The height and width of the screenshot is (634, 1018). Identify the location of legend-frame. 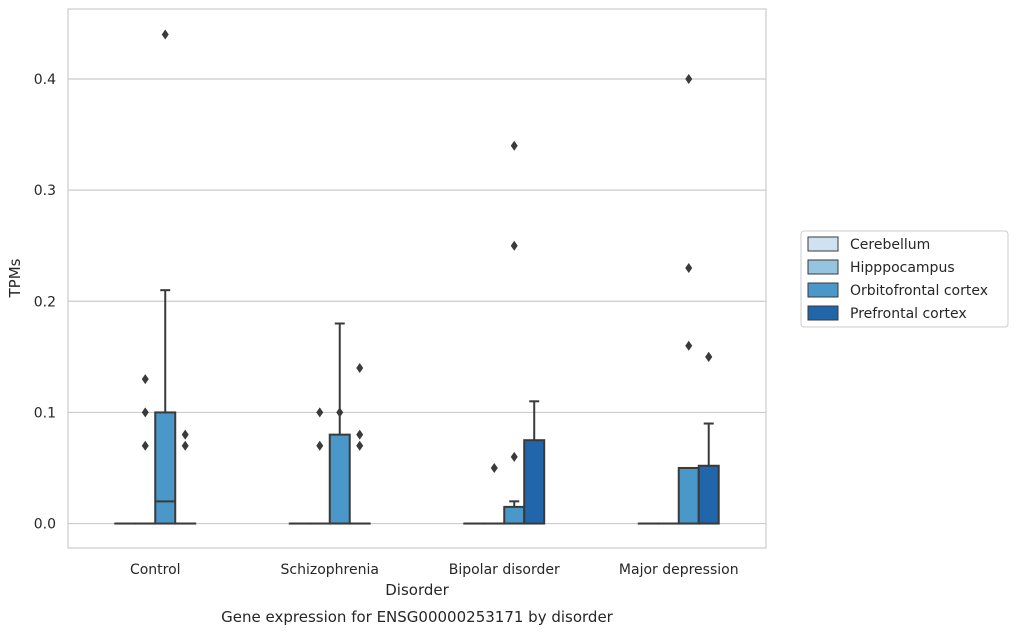
(904, 279).